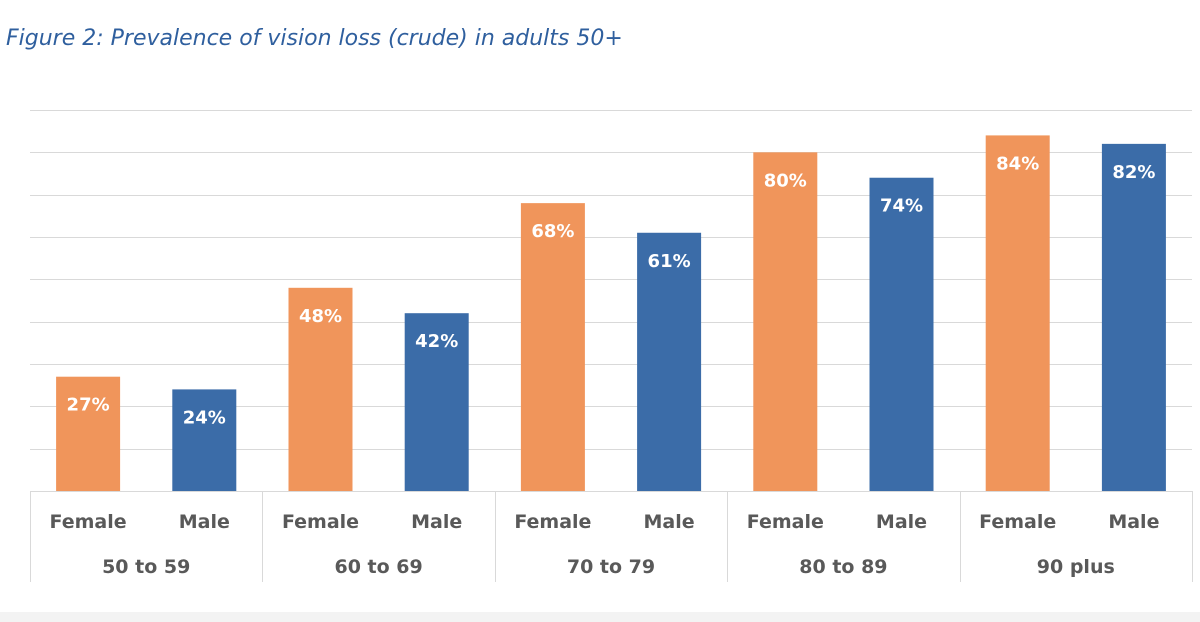 This screenshot has width=1200, height=622. I want to click on data-label: 68%, so click(552, 231).